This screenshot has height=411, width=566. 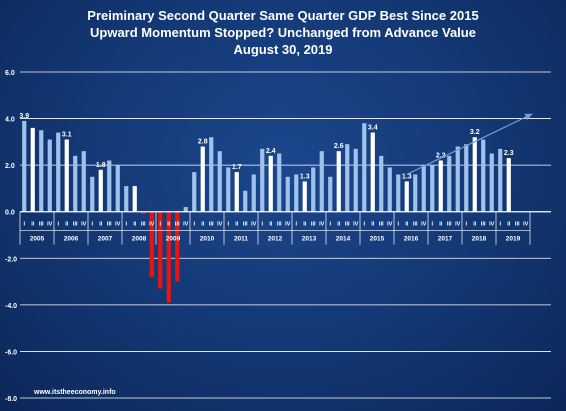 I want to click on y-tick-label: -8.0, so click(x=11, y=399).